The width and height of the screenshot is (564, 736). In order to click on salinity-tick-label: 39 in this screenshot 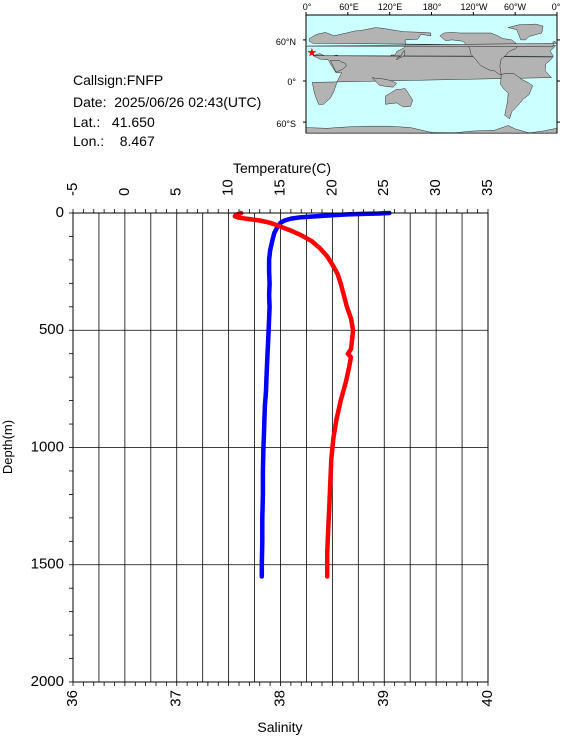, I will do `click(383, 698)`.